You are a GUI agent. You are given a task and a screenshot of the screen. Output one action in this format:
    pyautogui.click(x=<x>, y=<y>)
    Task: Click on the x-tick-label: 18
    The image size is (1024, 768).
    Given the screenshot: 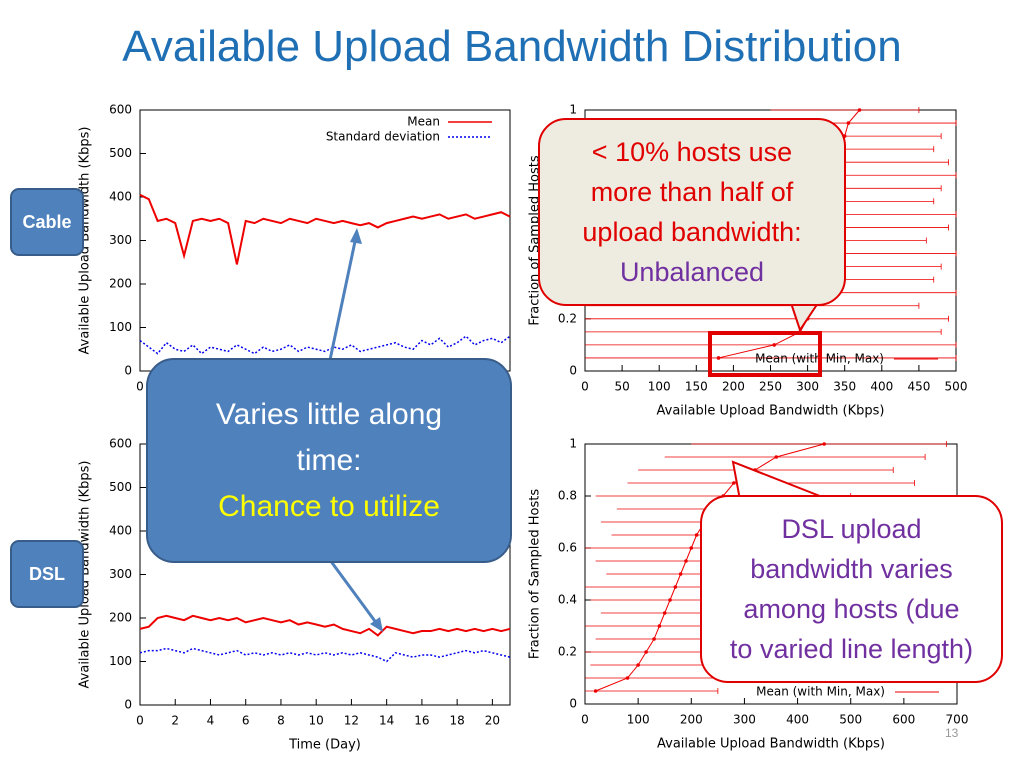 What is the action you would take?
    pyautogui.click(x=457, y=721)
    